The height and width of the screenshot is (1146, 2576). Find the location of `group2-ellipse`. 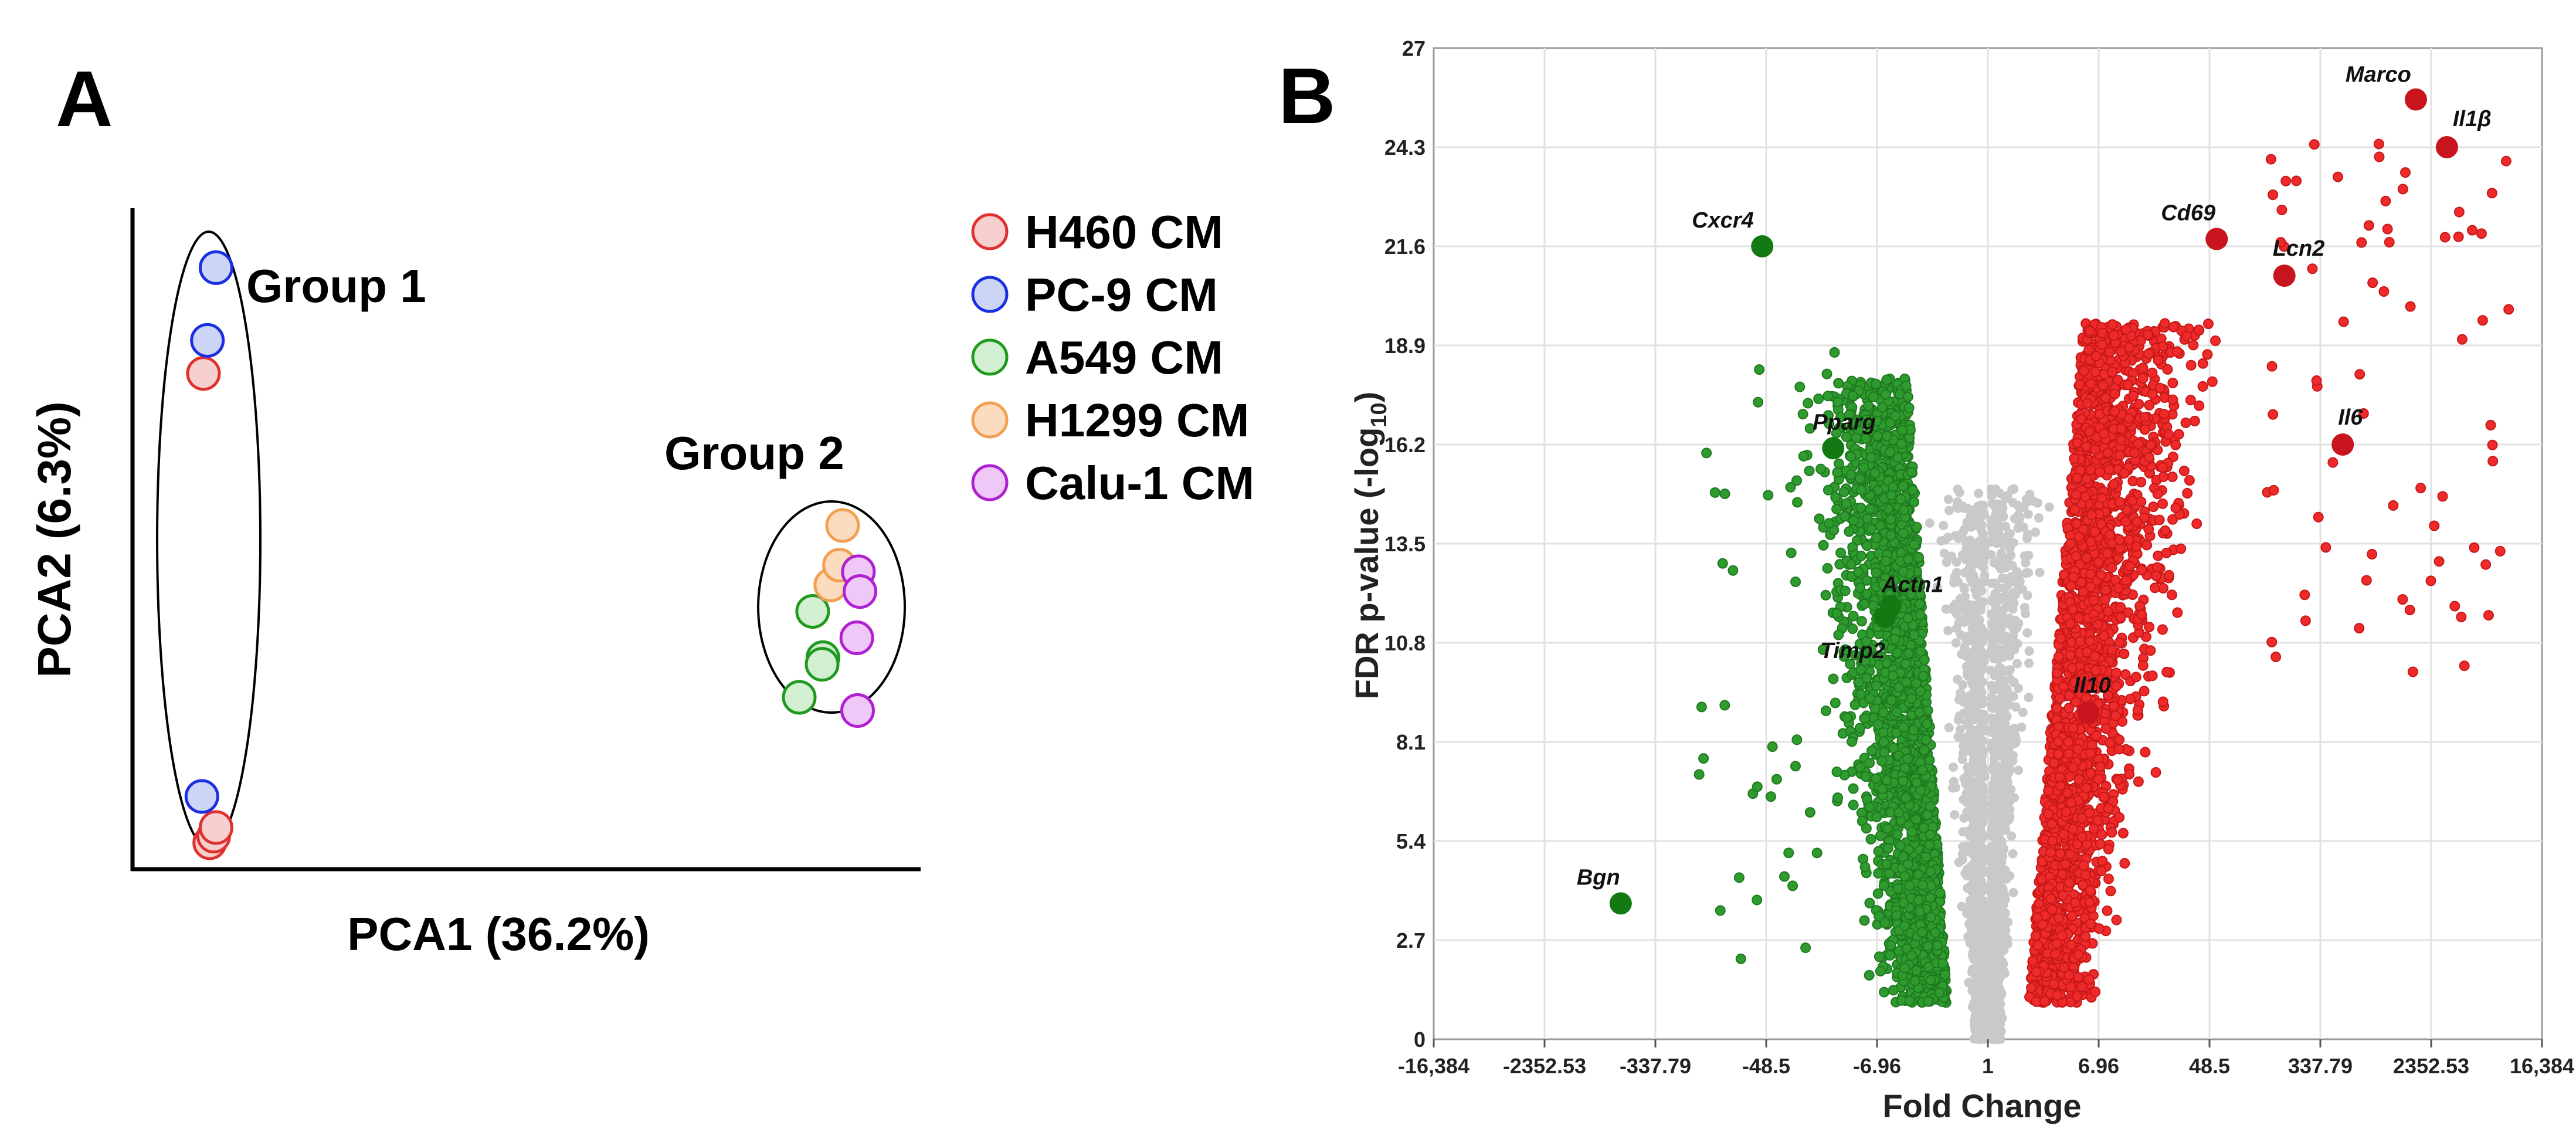

group2-ellipse is located at coordinates (831, 607).